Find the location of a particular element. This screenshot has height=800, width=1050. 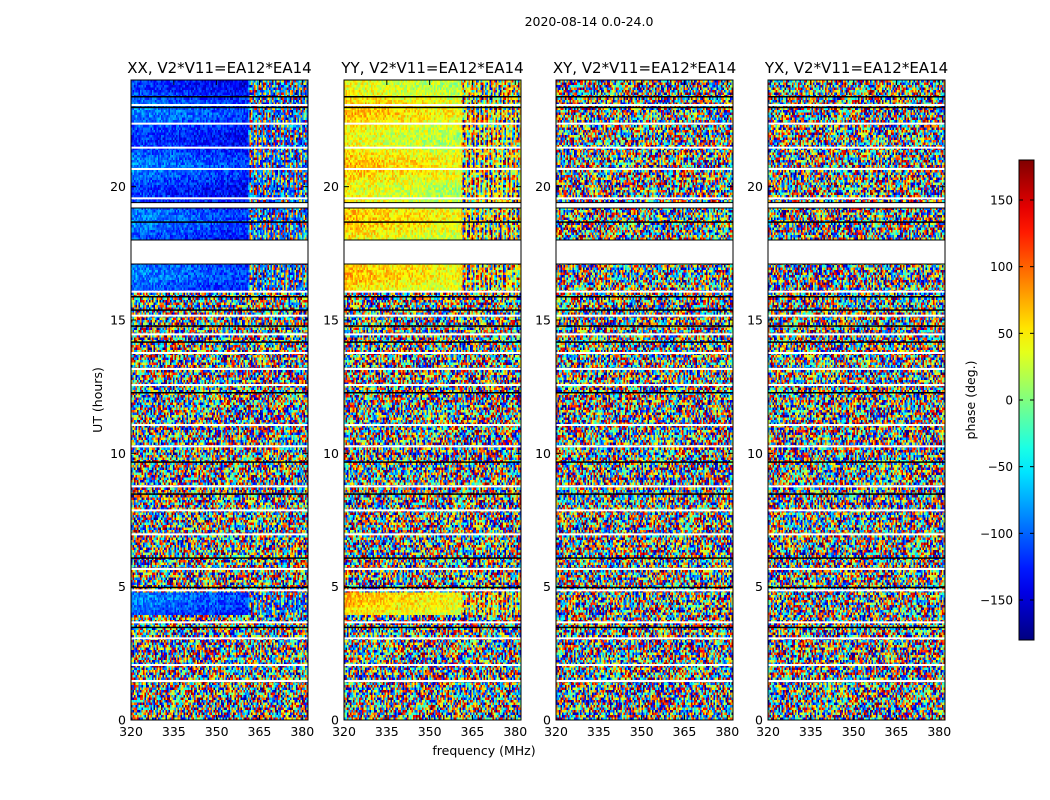

colorbar: 150 100 50 0 −50 −100 −150 is located at coordinates (1007, 400).